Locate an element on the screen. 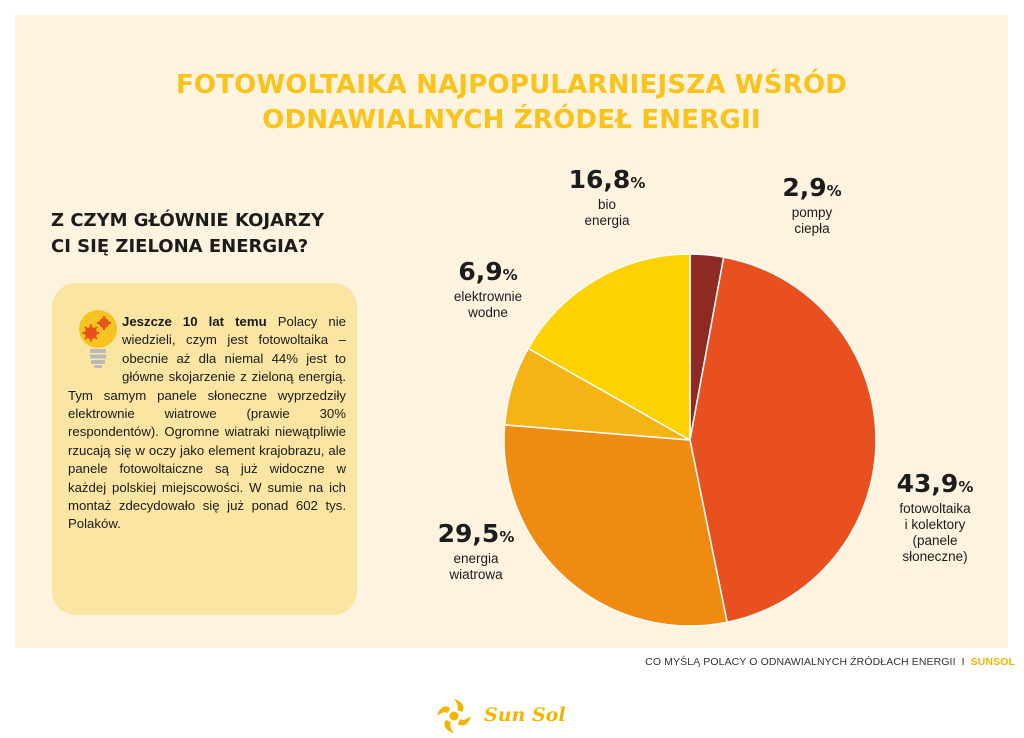  caption-line: wiatrowa is located at coordinates (476, 574).